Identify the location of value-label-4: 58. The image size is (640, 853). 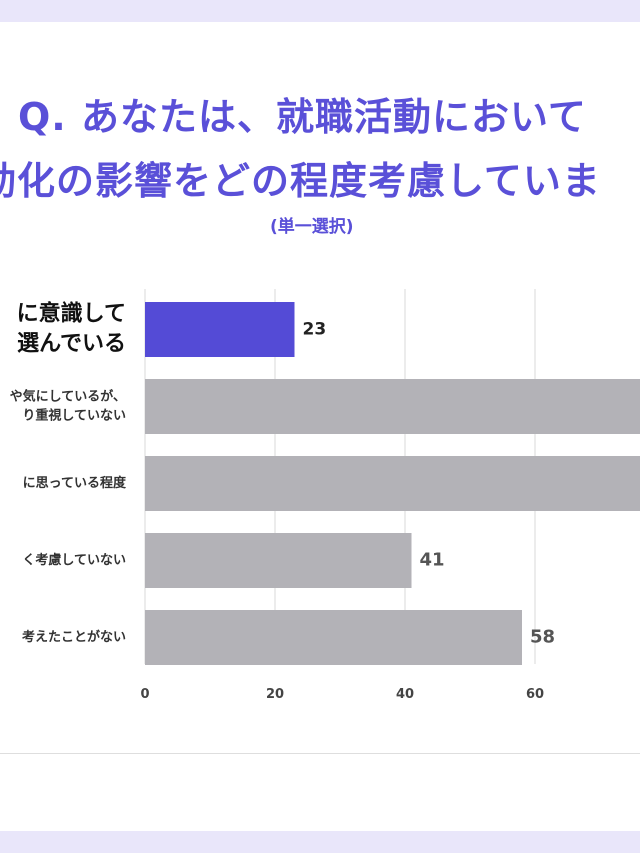
(542, 637).